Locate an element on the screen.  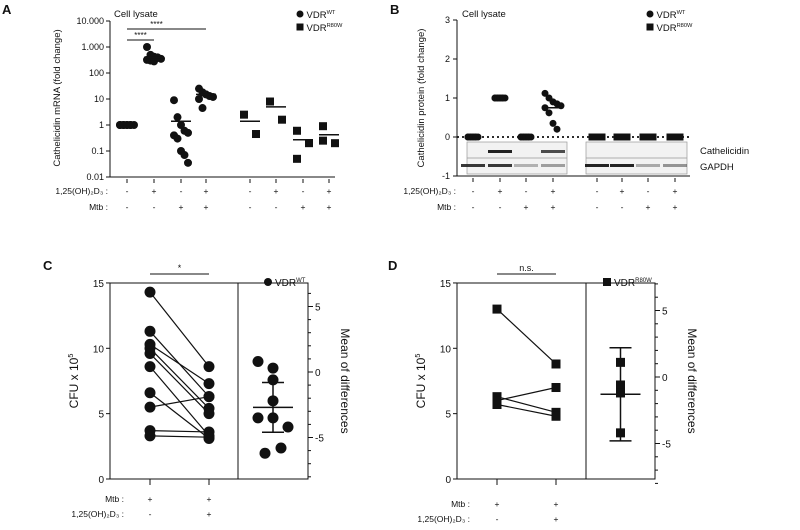
panel-label-c: C is located at coordinates (48, 265).